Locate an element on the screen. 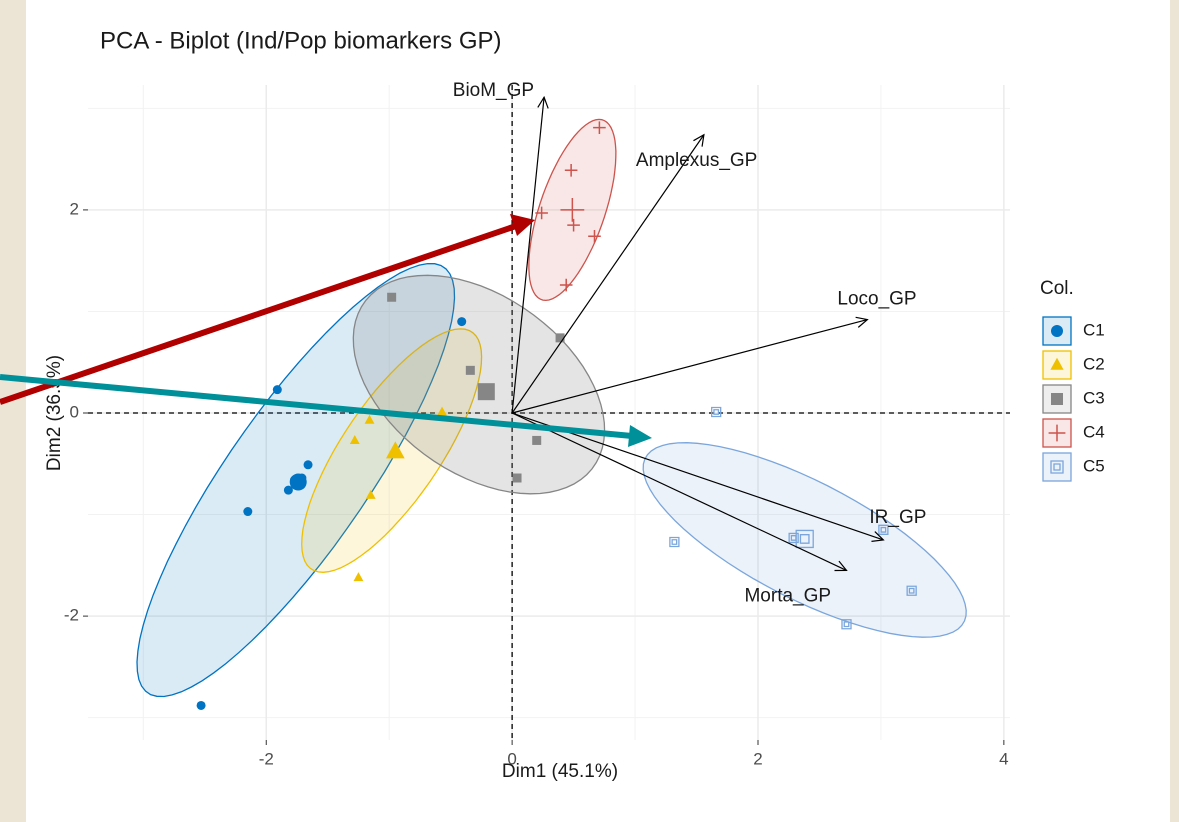  variable-label: Morta_GP is located at coordinates (787, 595).